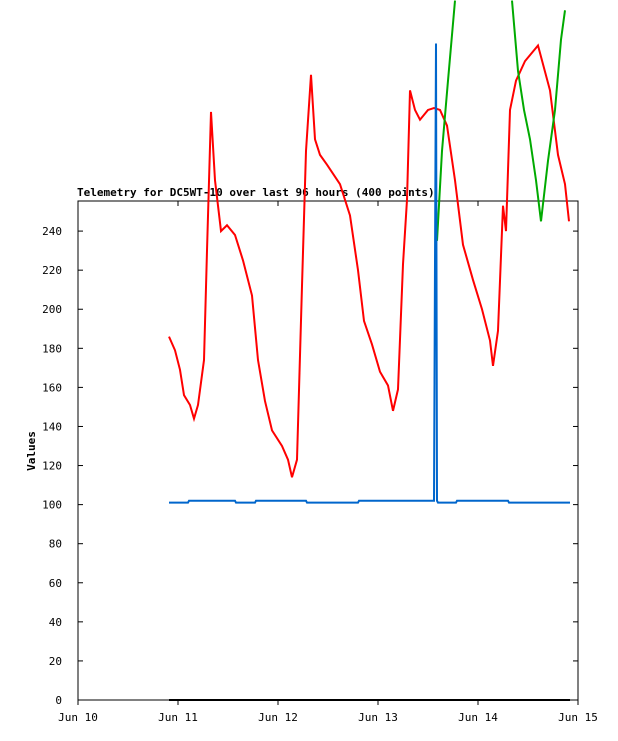  What do you see at coordinates (578, 717) in the screenshot?
I see `x-tick-label: Jun 15` at bounding box center [578, 717].